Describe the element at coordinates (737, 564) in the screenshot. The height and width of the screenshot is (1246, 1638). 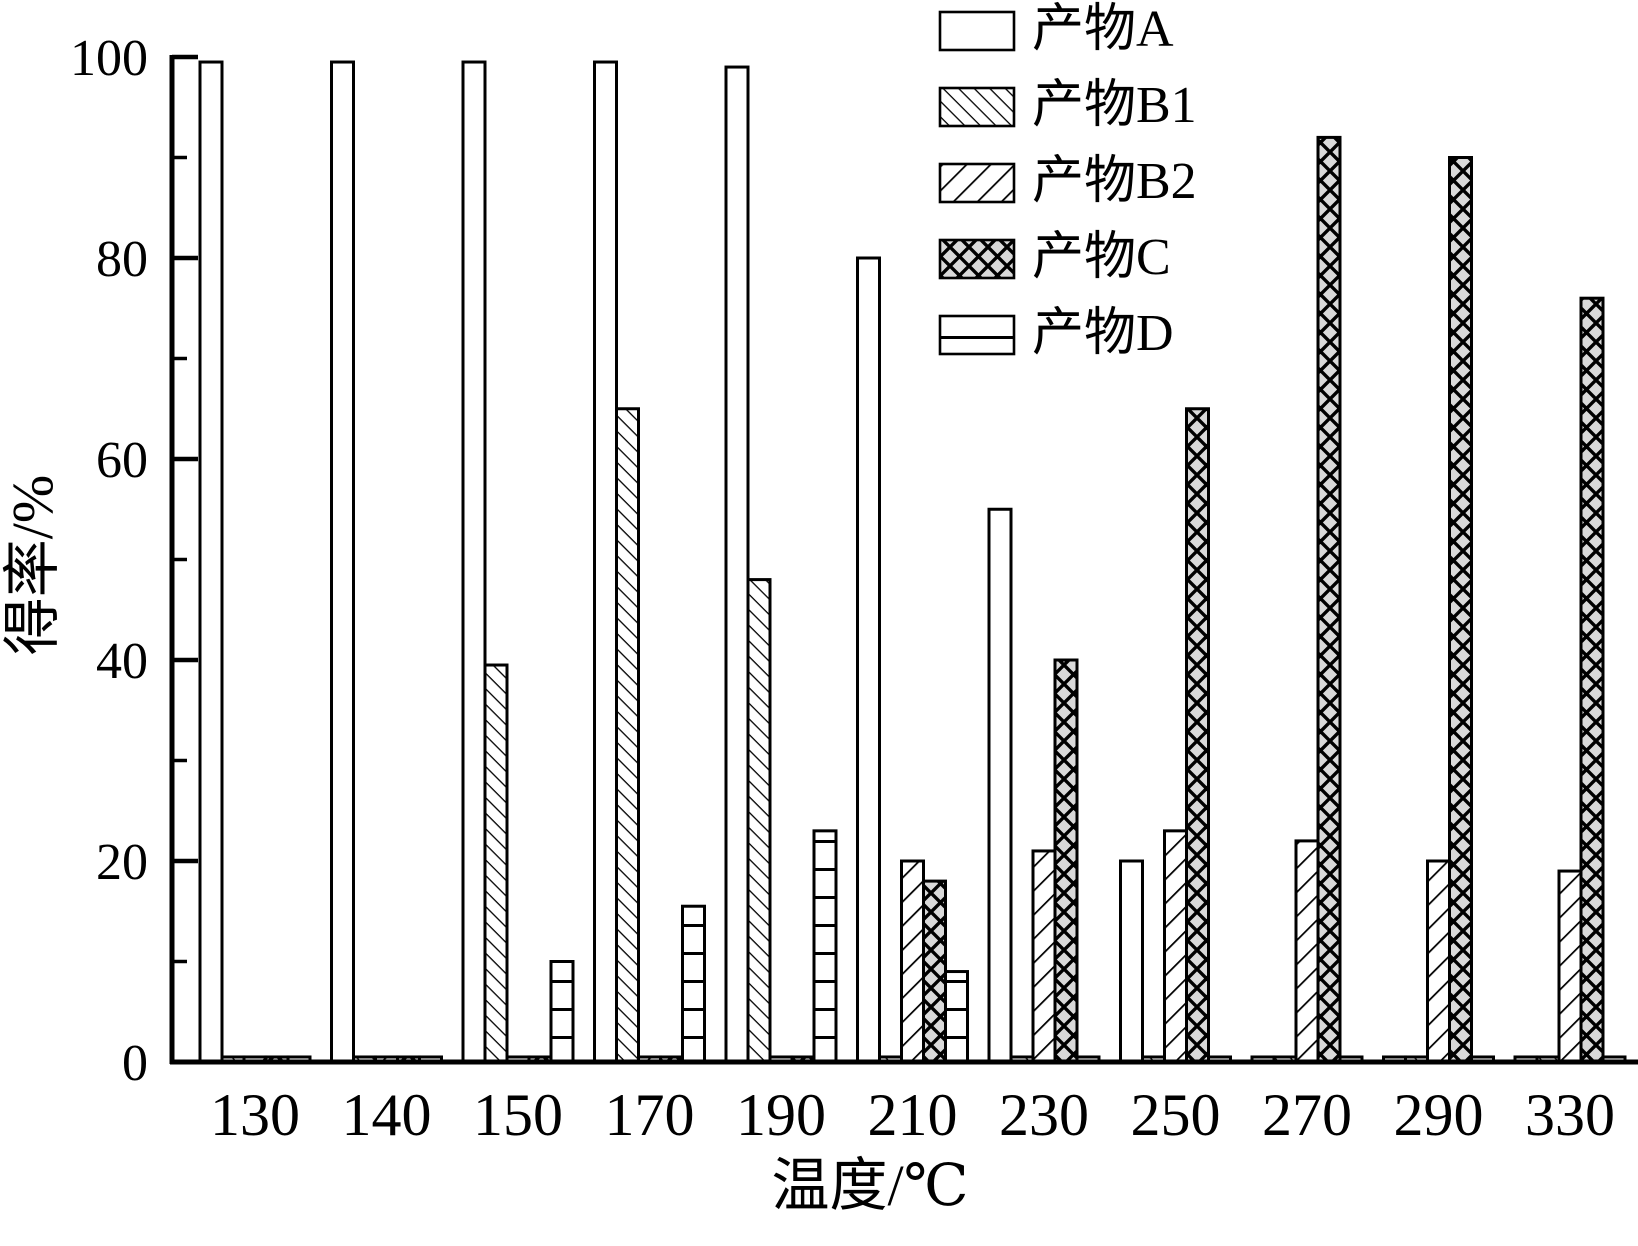
I see `bar-产物A-190` at that location.